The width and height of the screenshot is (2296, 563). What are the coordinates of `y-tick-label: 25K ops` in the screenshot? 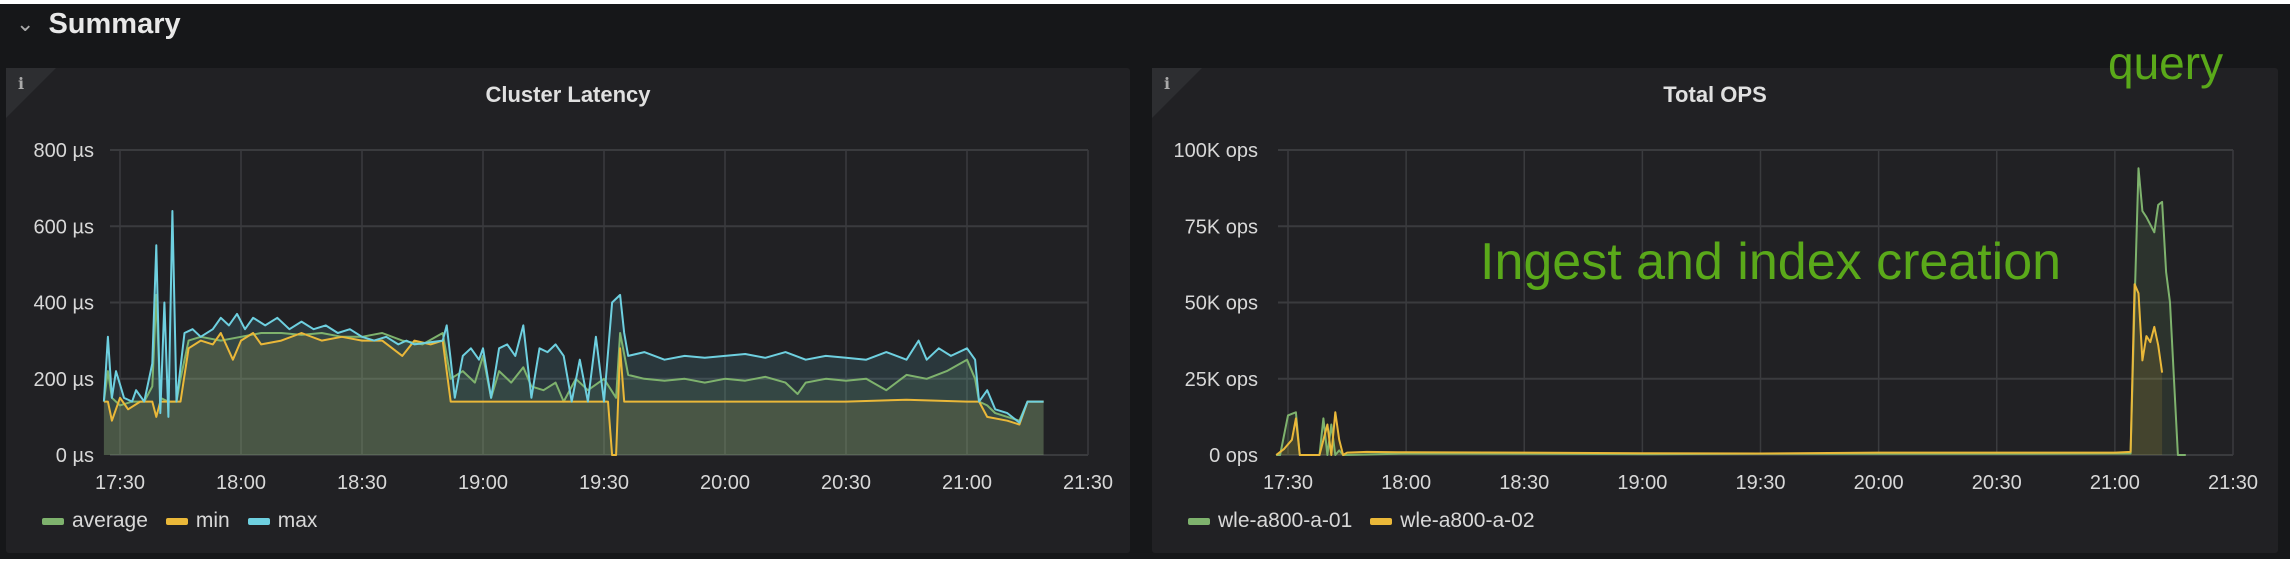 It's located at (1221, 380).